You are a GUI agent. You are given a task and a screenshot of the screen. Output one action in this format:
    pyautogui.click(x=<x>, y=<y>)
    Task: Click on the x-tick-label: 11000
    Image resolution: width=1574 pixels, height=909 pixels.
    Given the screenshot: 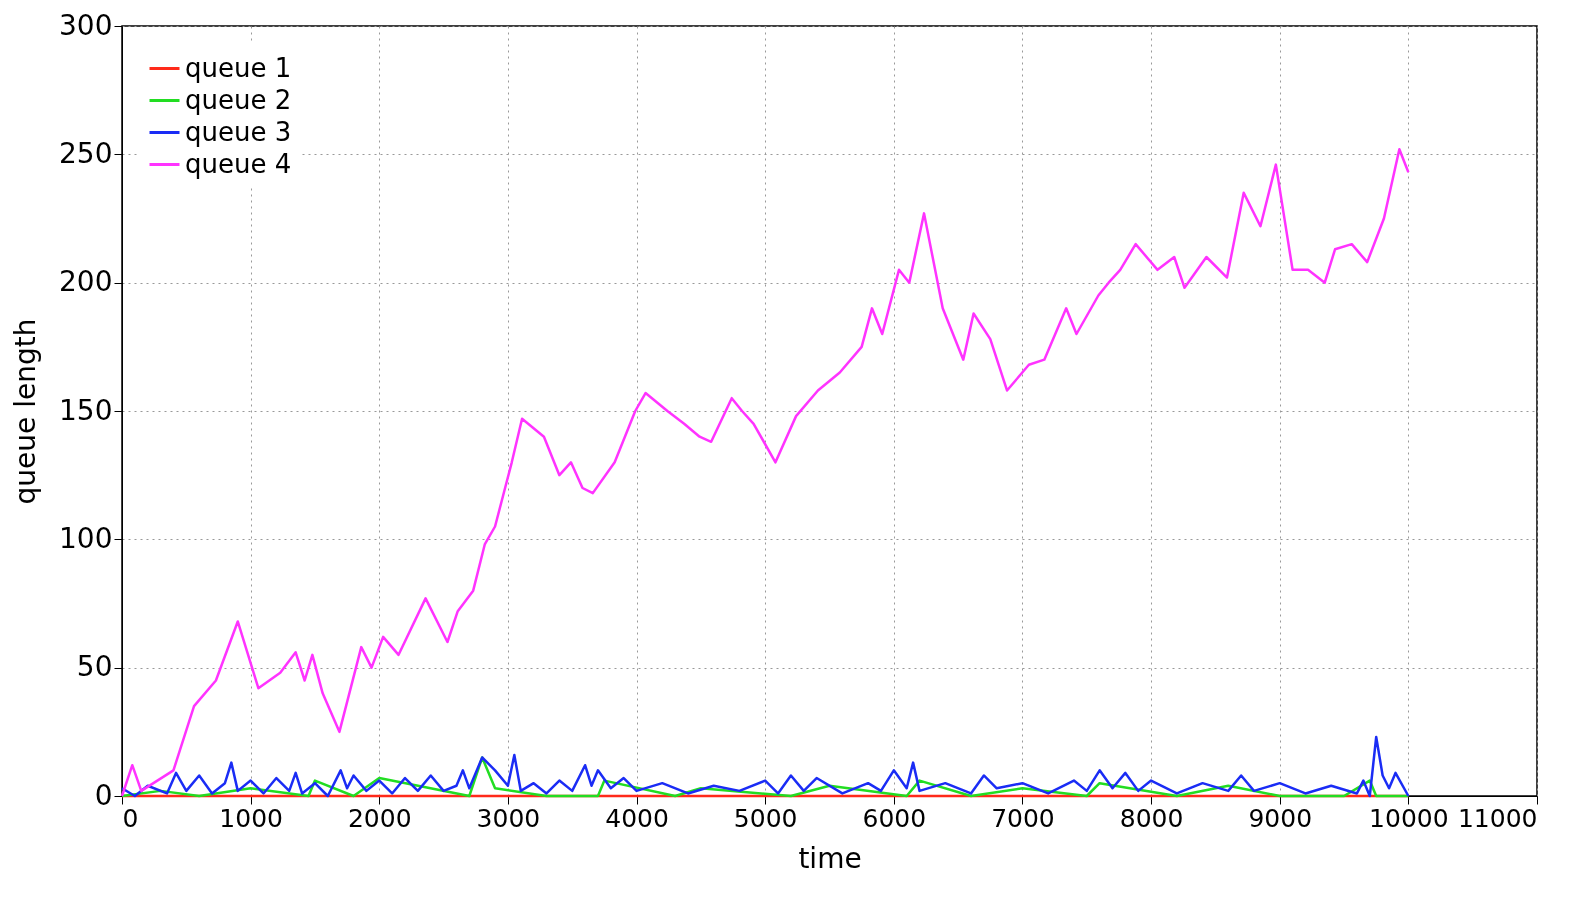 What is the action you would take?
    pyautogui.click(x=1497, y=818)
    